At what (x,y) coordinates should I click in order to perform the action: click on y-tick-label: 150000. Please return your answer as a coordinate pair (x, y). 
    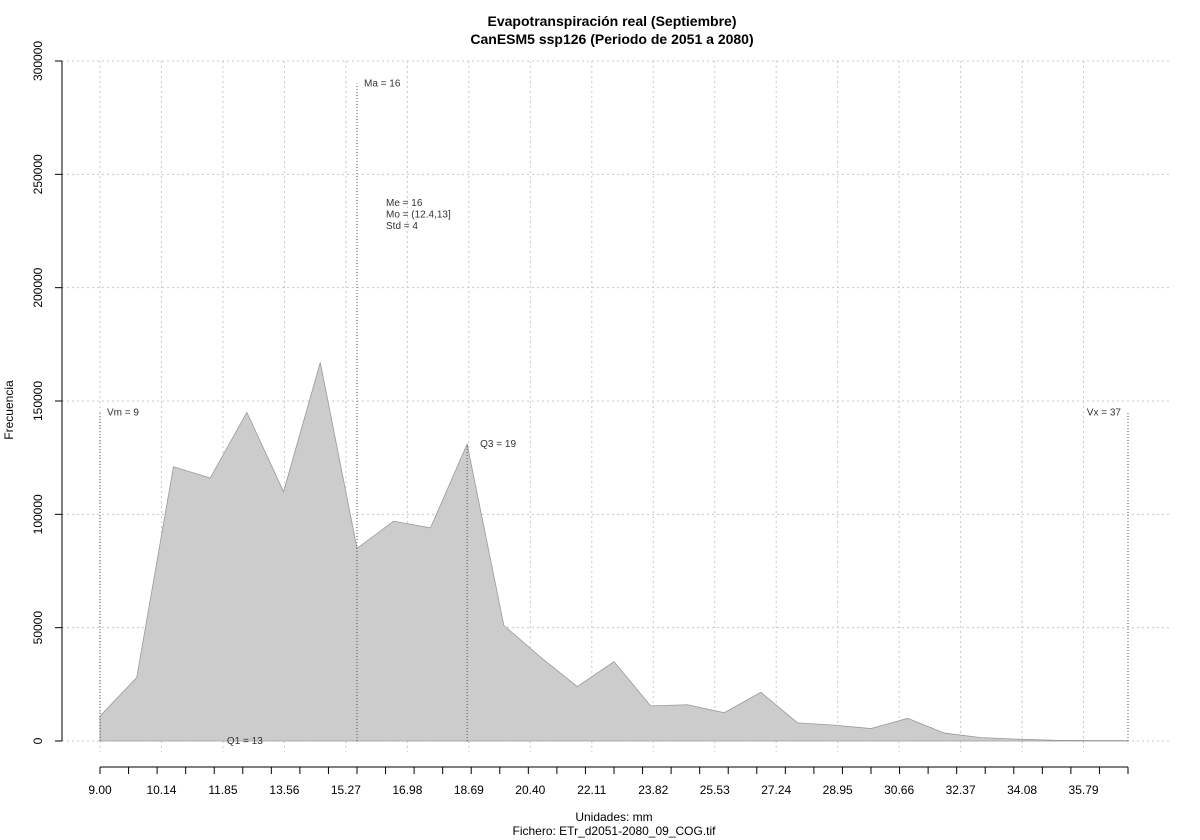
    Looking at the image, I should click on (38, 401).